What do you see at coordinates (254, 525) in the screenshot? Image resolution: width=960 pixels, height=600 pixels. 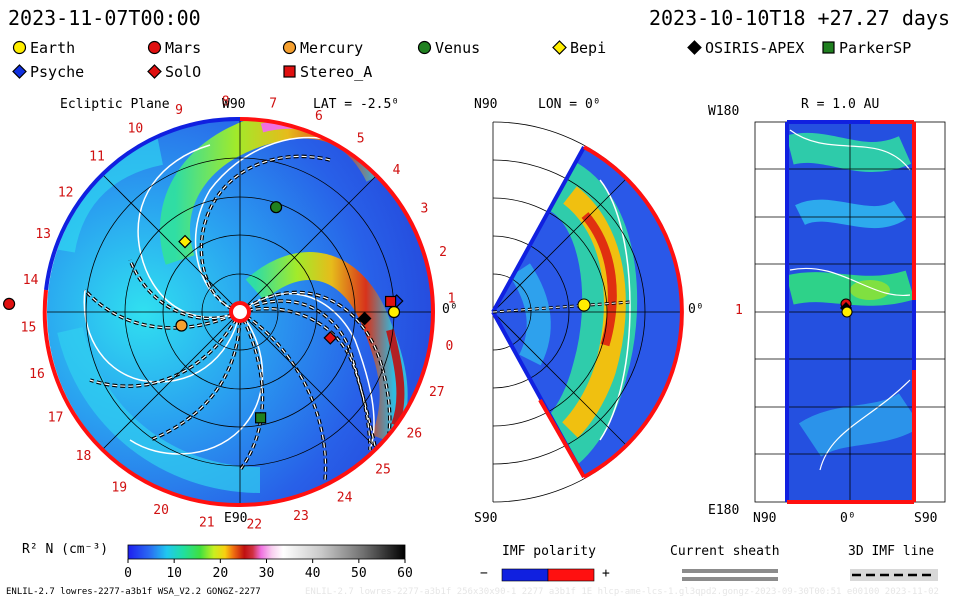 I see `carrington-tick-label: 22` at bounding box center [254, 525].